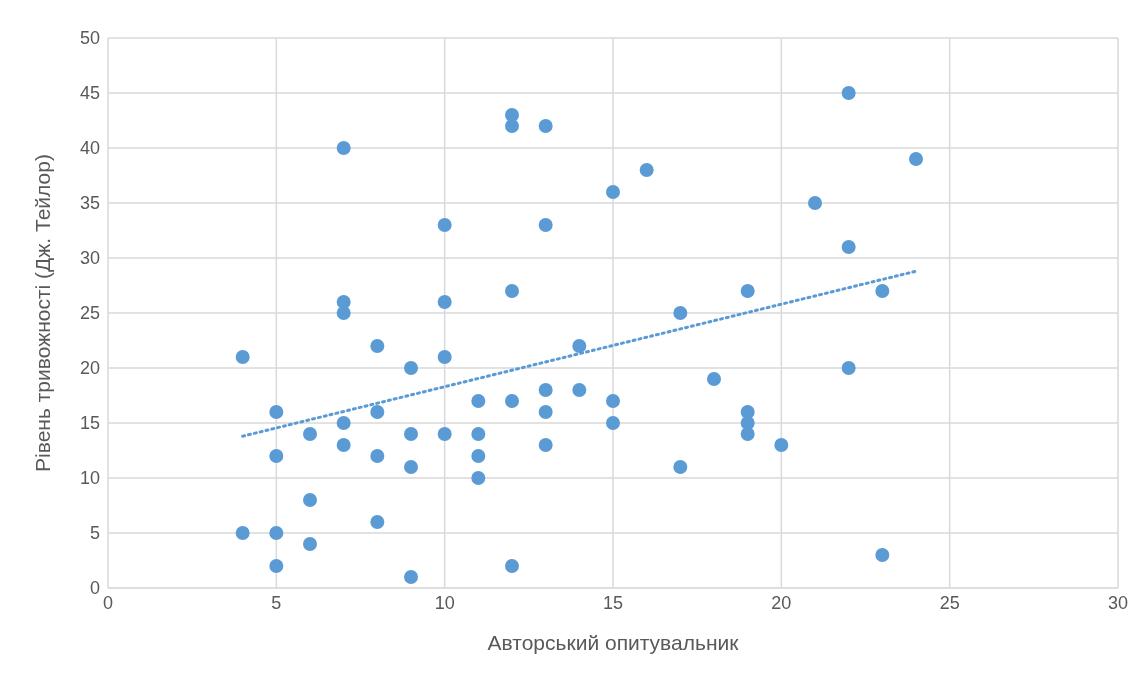 Image resolution: width=1146 pixels, height=690 pixels. Describe the element at coordinates (89, 38) in the screenshot. I see `y-tick-label: 50` at that location.